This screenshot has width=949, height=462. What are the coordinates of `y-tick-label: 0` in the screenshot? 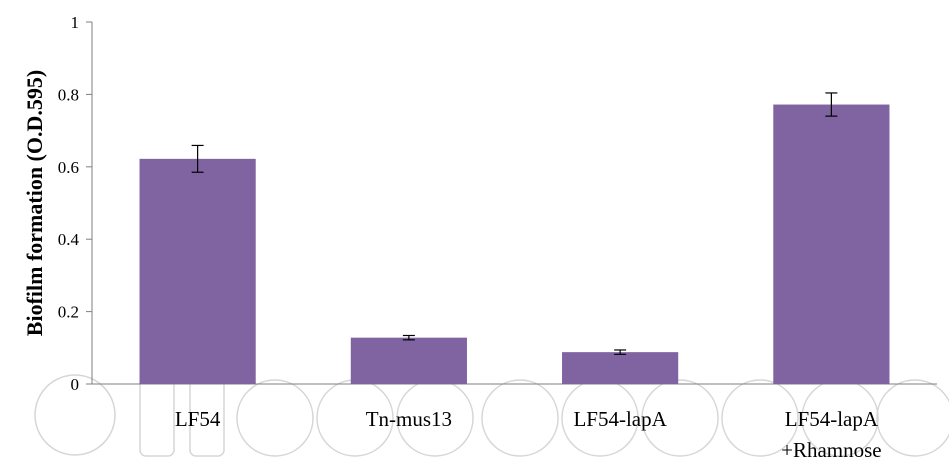 It's located at (75, 384).